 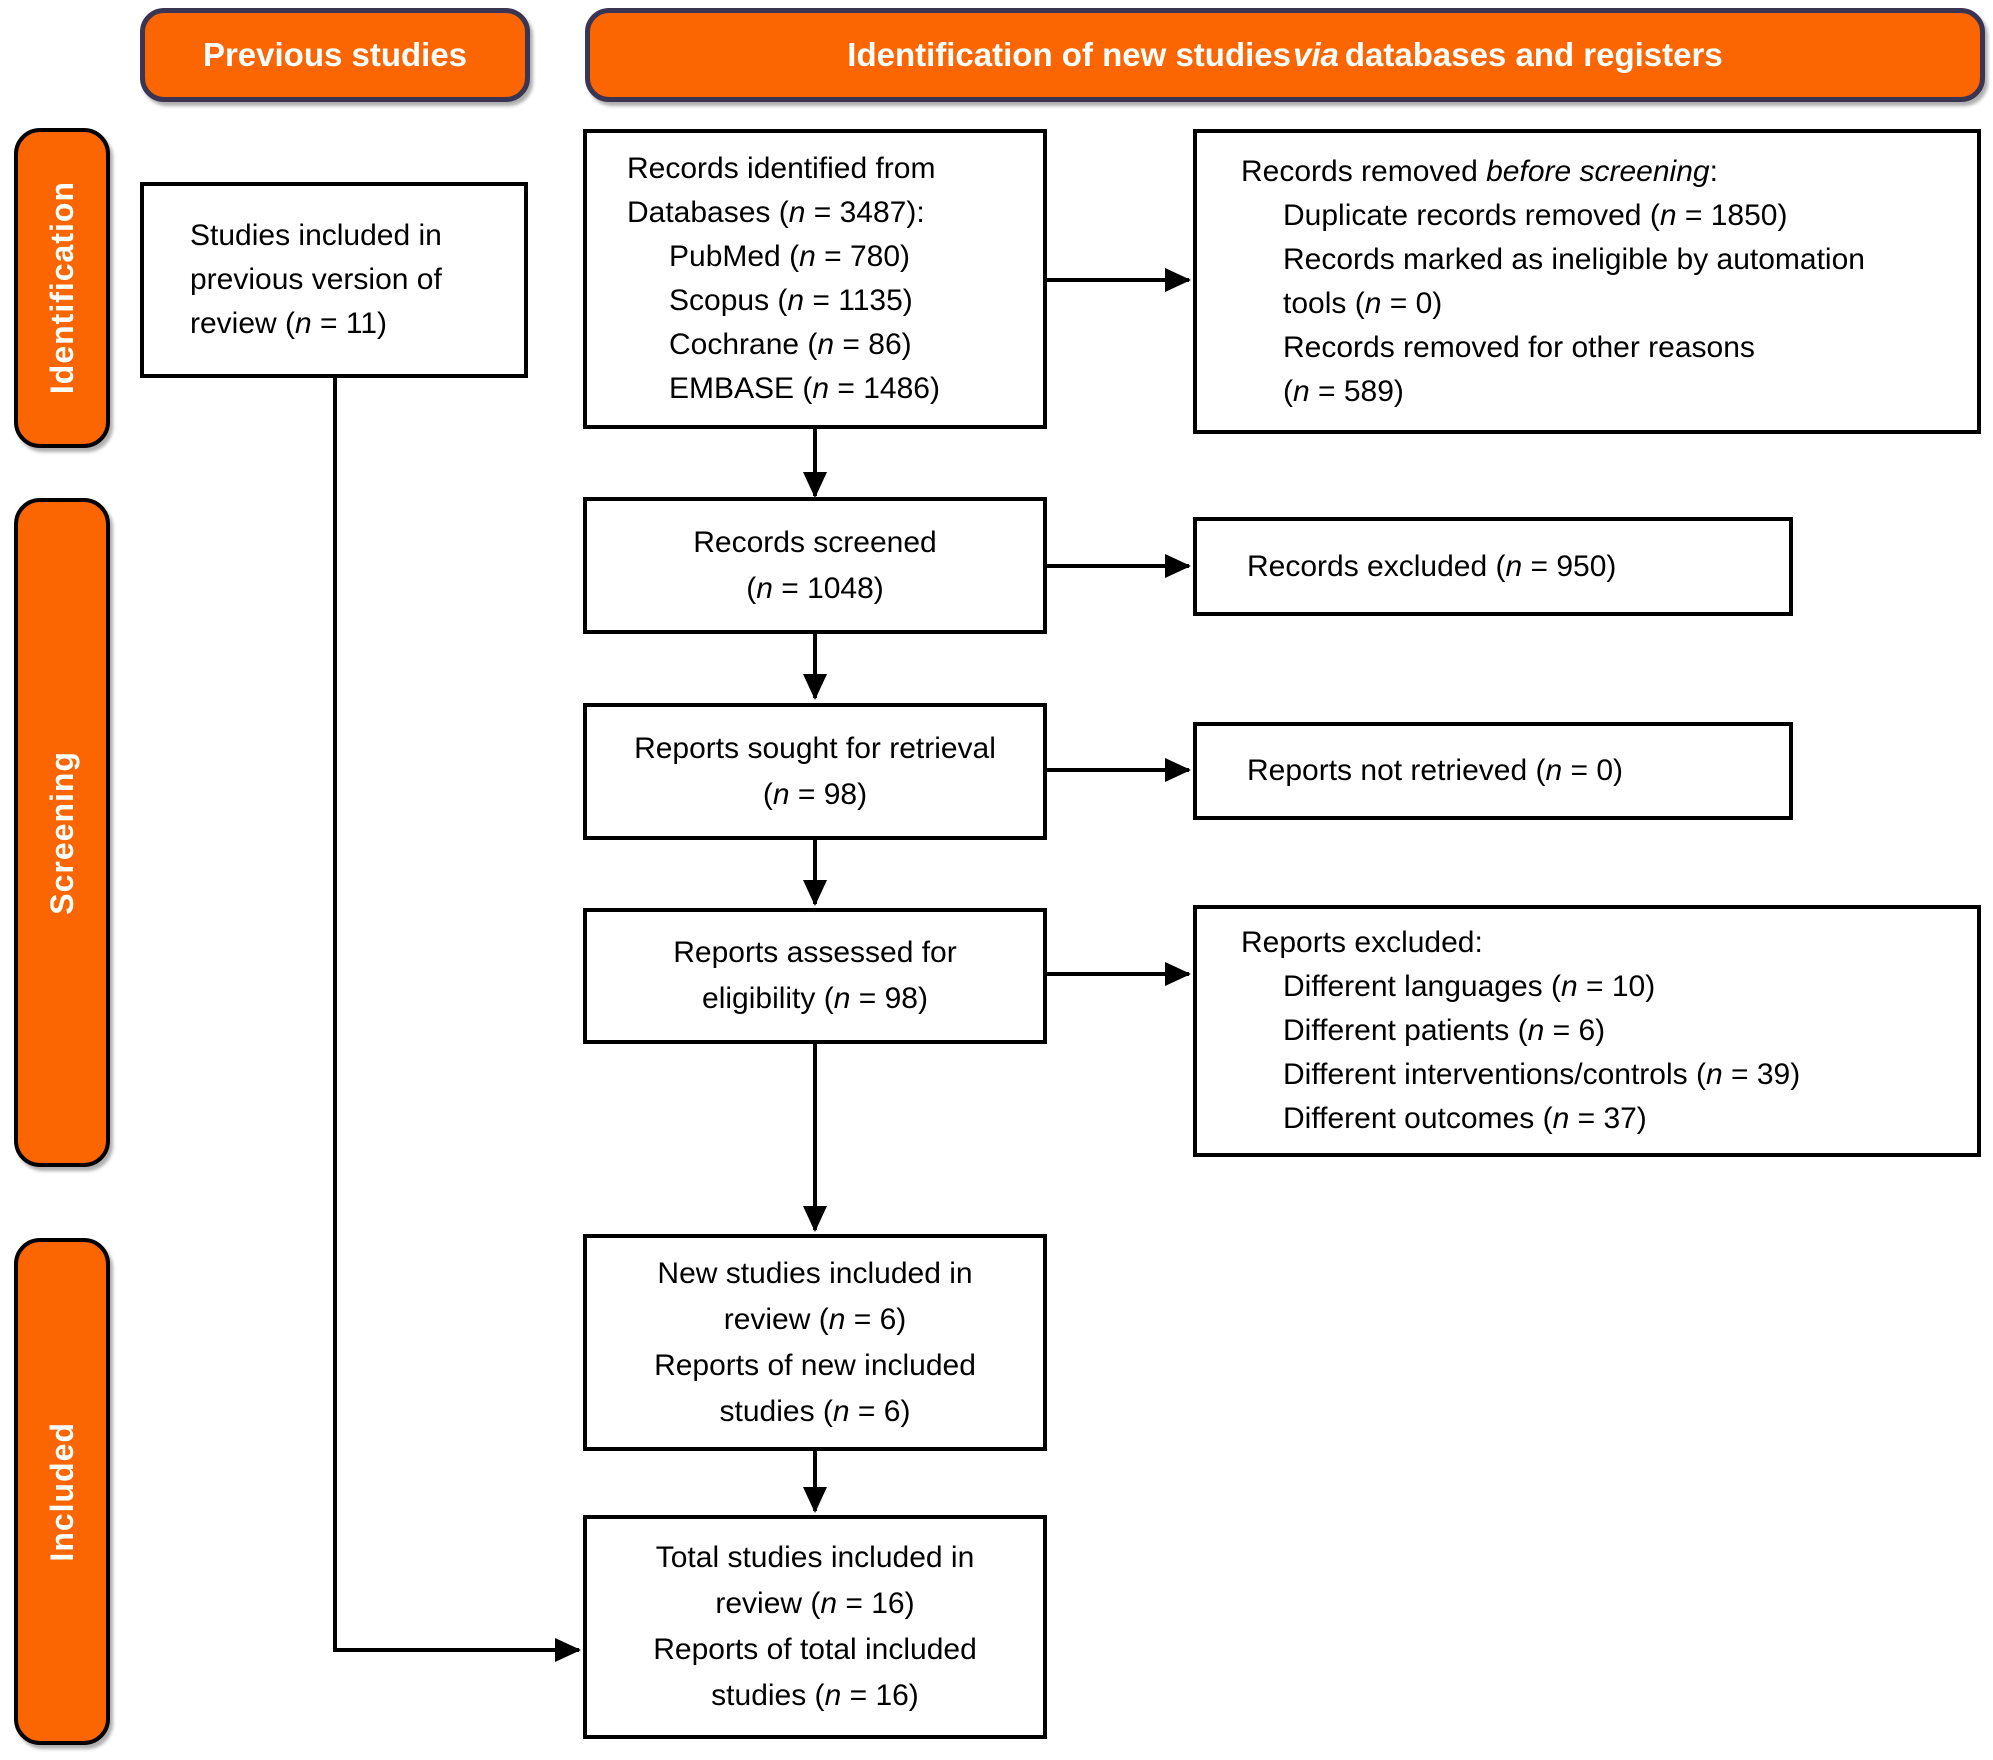 What do you see at coordinates (1435, 770) in the screenshot?
I see `box-text-line: Reports not retrieved (n = 0)` at bounding box center [1435, 770].